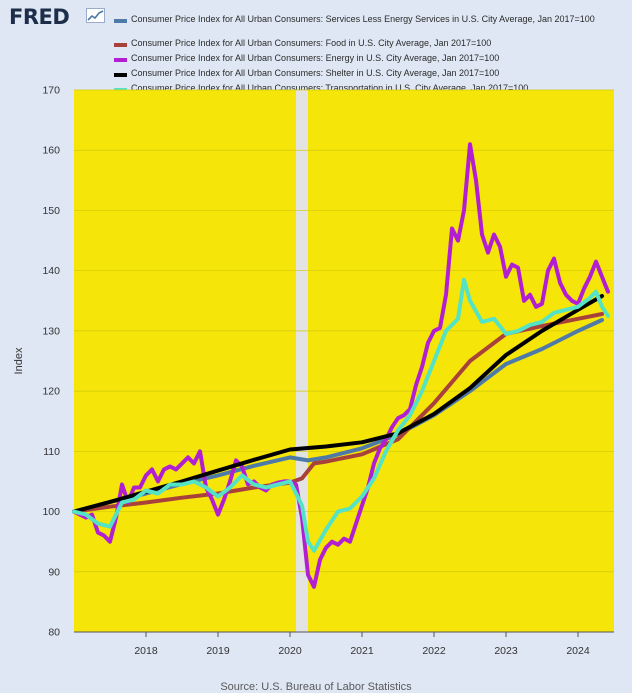  What do you see at coordinates (51, 91) in the screenshot?
I see `y-tick-label: 170` at bounding box center [51, 91].